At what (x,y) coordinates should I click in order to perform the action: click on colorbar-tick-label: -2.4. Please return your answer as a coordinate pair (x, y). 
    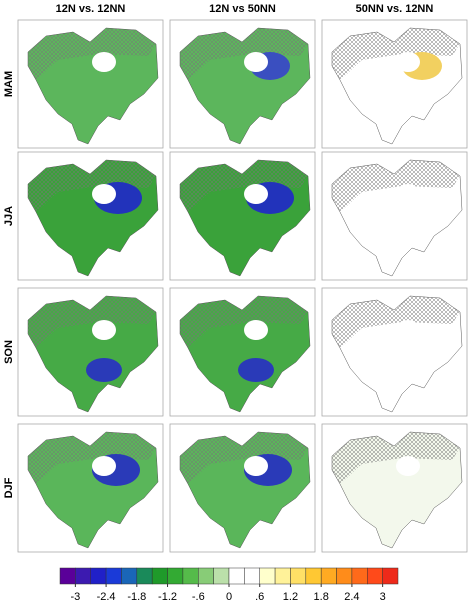
    Looking at the image, I should click on (106, 597).